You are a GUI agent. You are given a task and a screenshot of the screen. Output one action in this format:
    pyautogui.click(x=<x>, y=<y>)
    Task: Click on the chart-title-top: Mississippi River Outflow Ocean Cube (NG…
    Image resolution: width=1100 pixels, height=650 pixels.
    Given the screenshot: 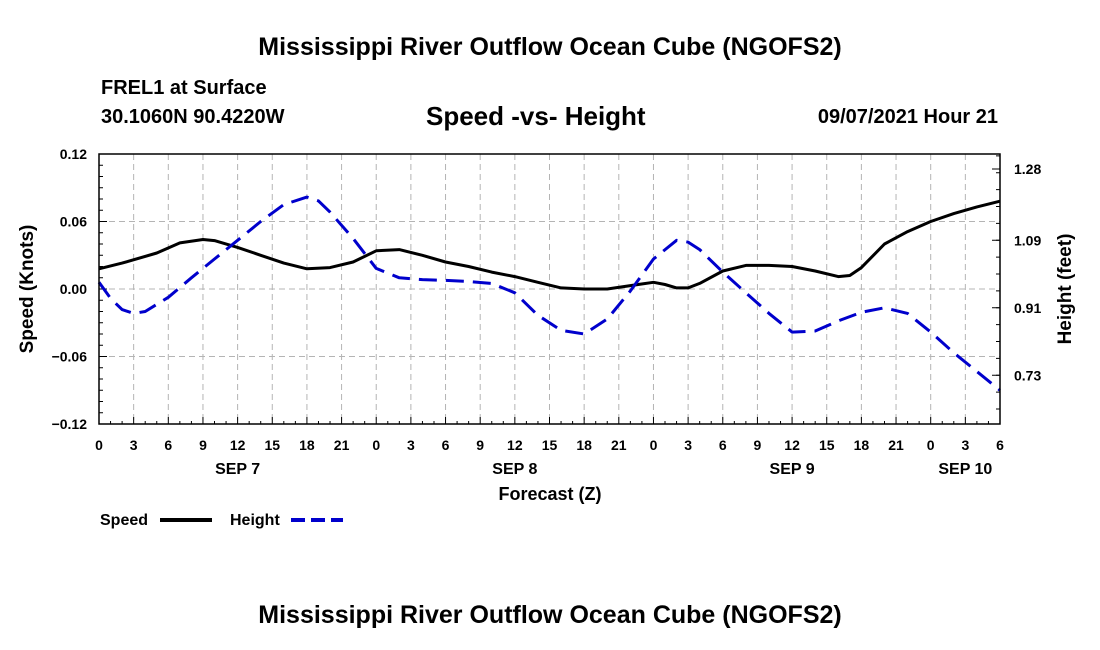 What is the action you would take?
    pyautogui.click(x=550, y=47)
    